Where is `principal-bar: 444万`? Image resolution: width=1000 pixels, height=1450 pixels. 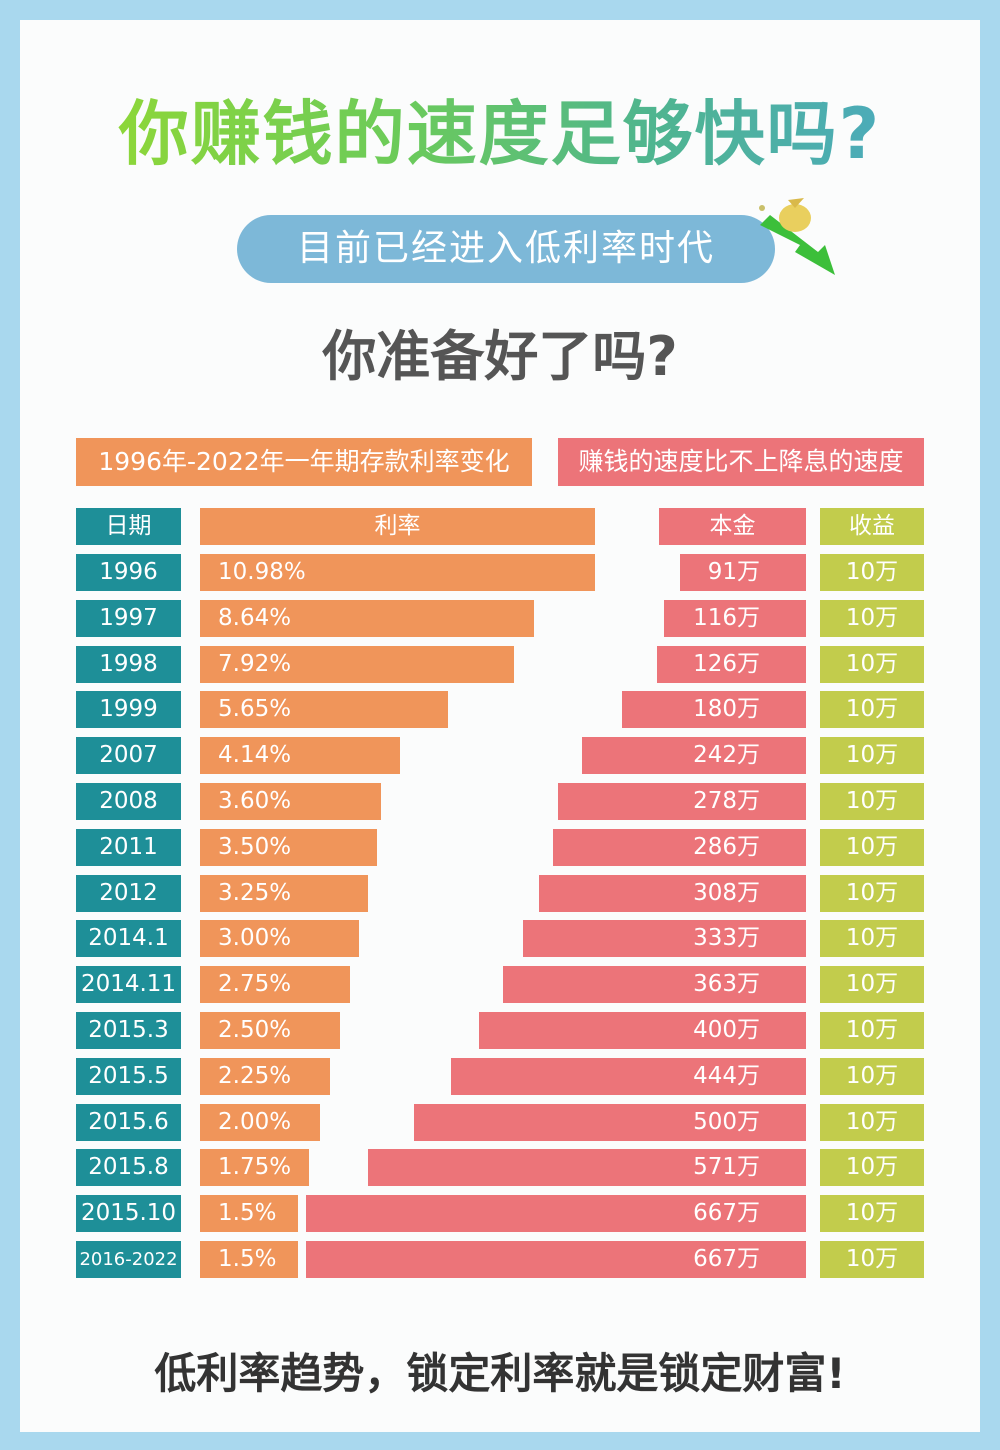
principal-bar: 444万 is located at coordinates (628, 1076).